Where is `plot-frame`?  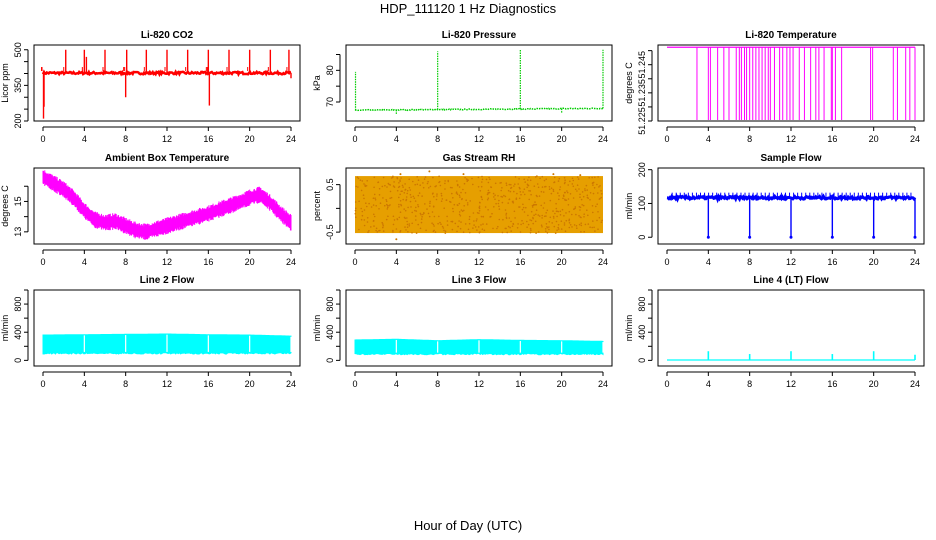
plot-frame is located at coordinates (791, 328).